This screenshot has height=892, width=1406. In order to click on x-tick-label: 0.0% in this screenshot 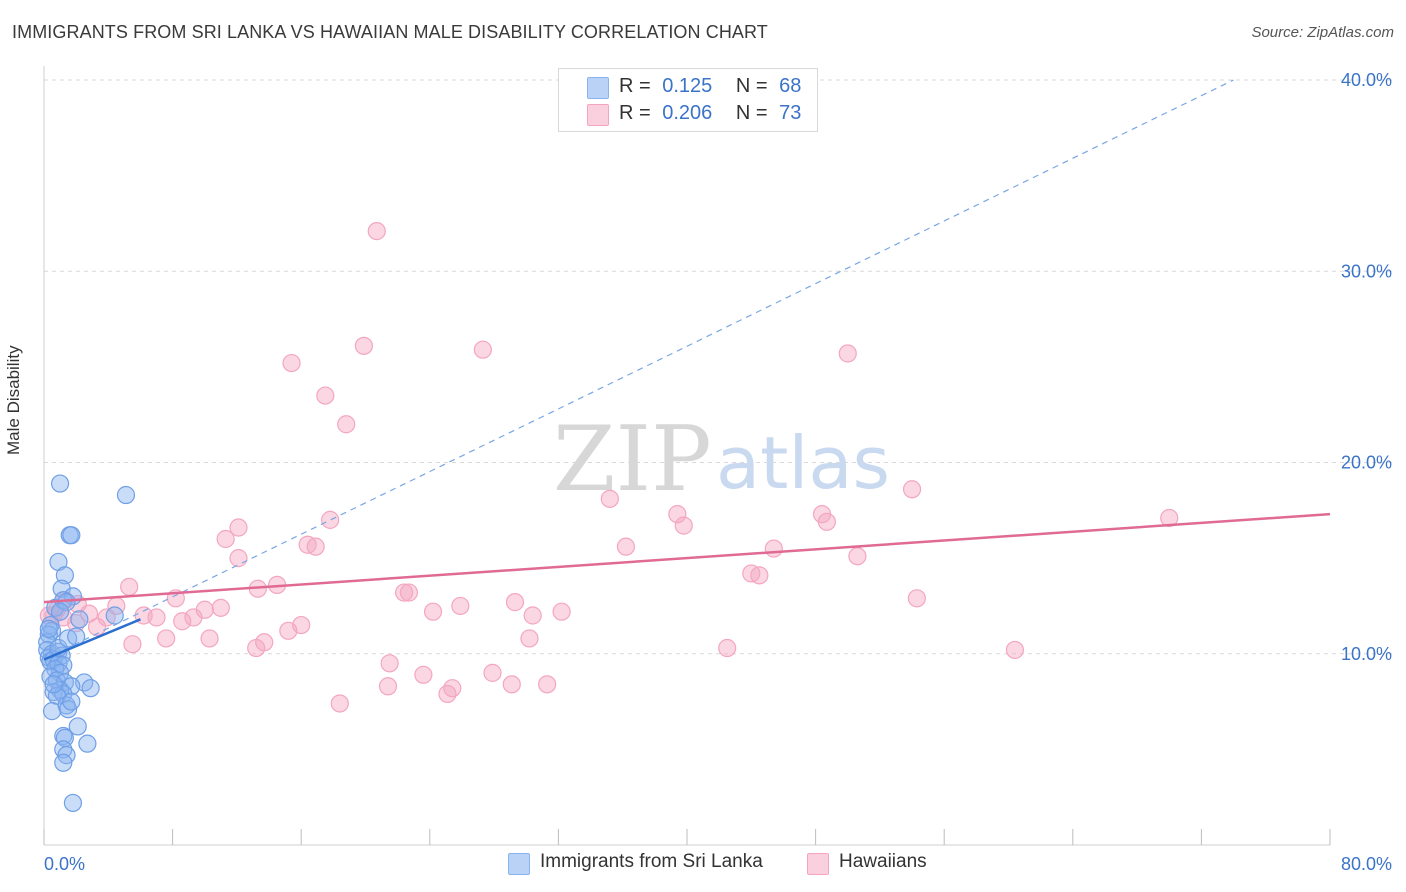, I will do `click(64, 864)`.